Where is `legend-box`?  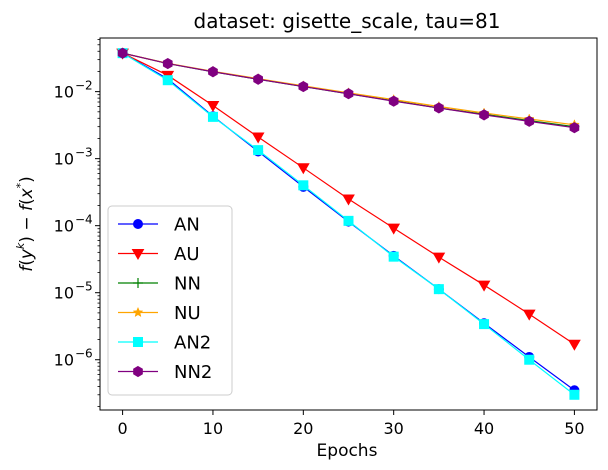 legend-box is located at coordinates (170, 300).